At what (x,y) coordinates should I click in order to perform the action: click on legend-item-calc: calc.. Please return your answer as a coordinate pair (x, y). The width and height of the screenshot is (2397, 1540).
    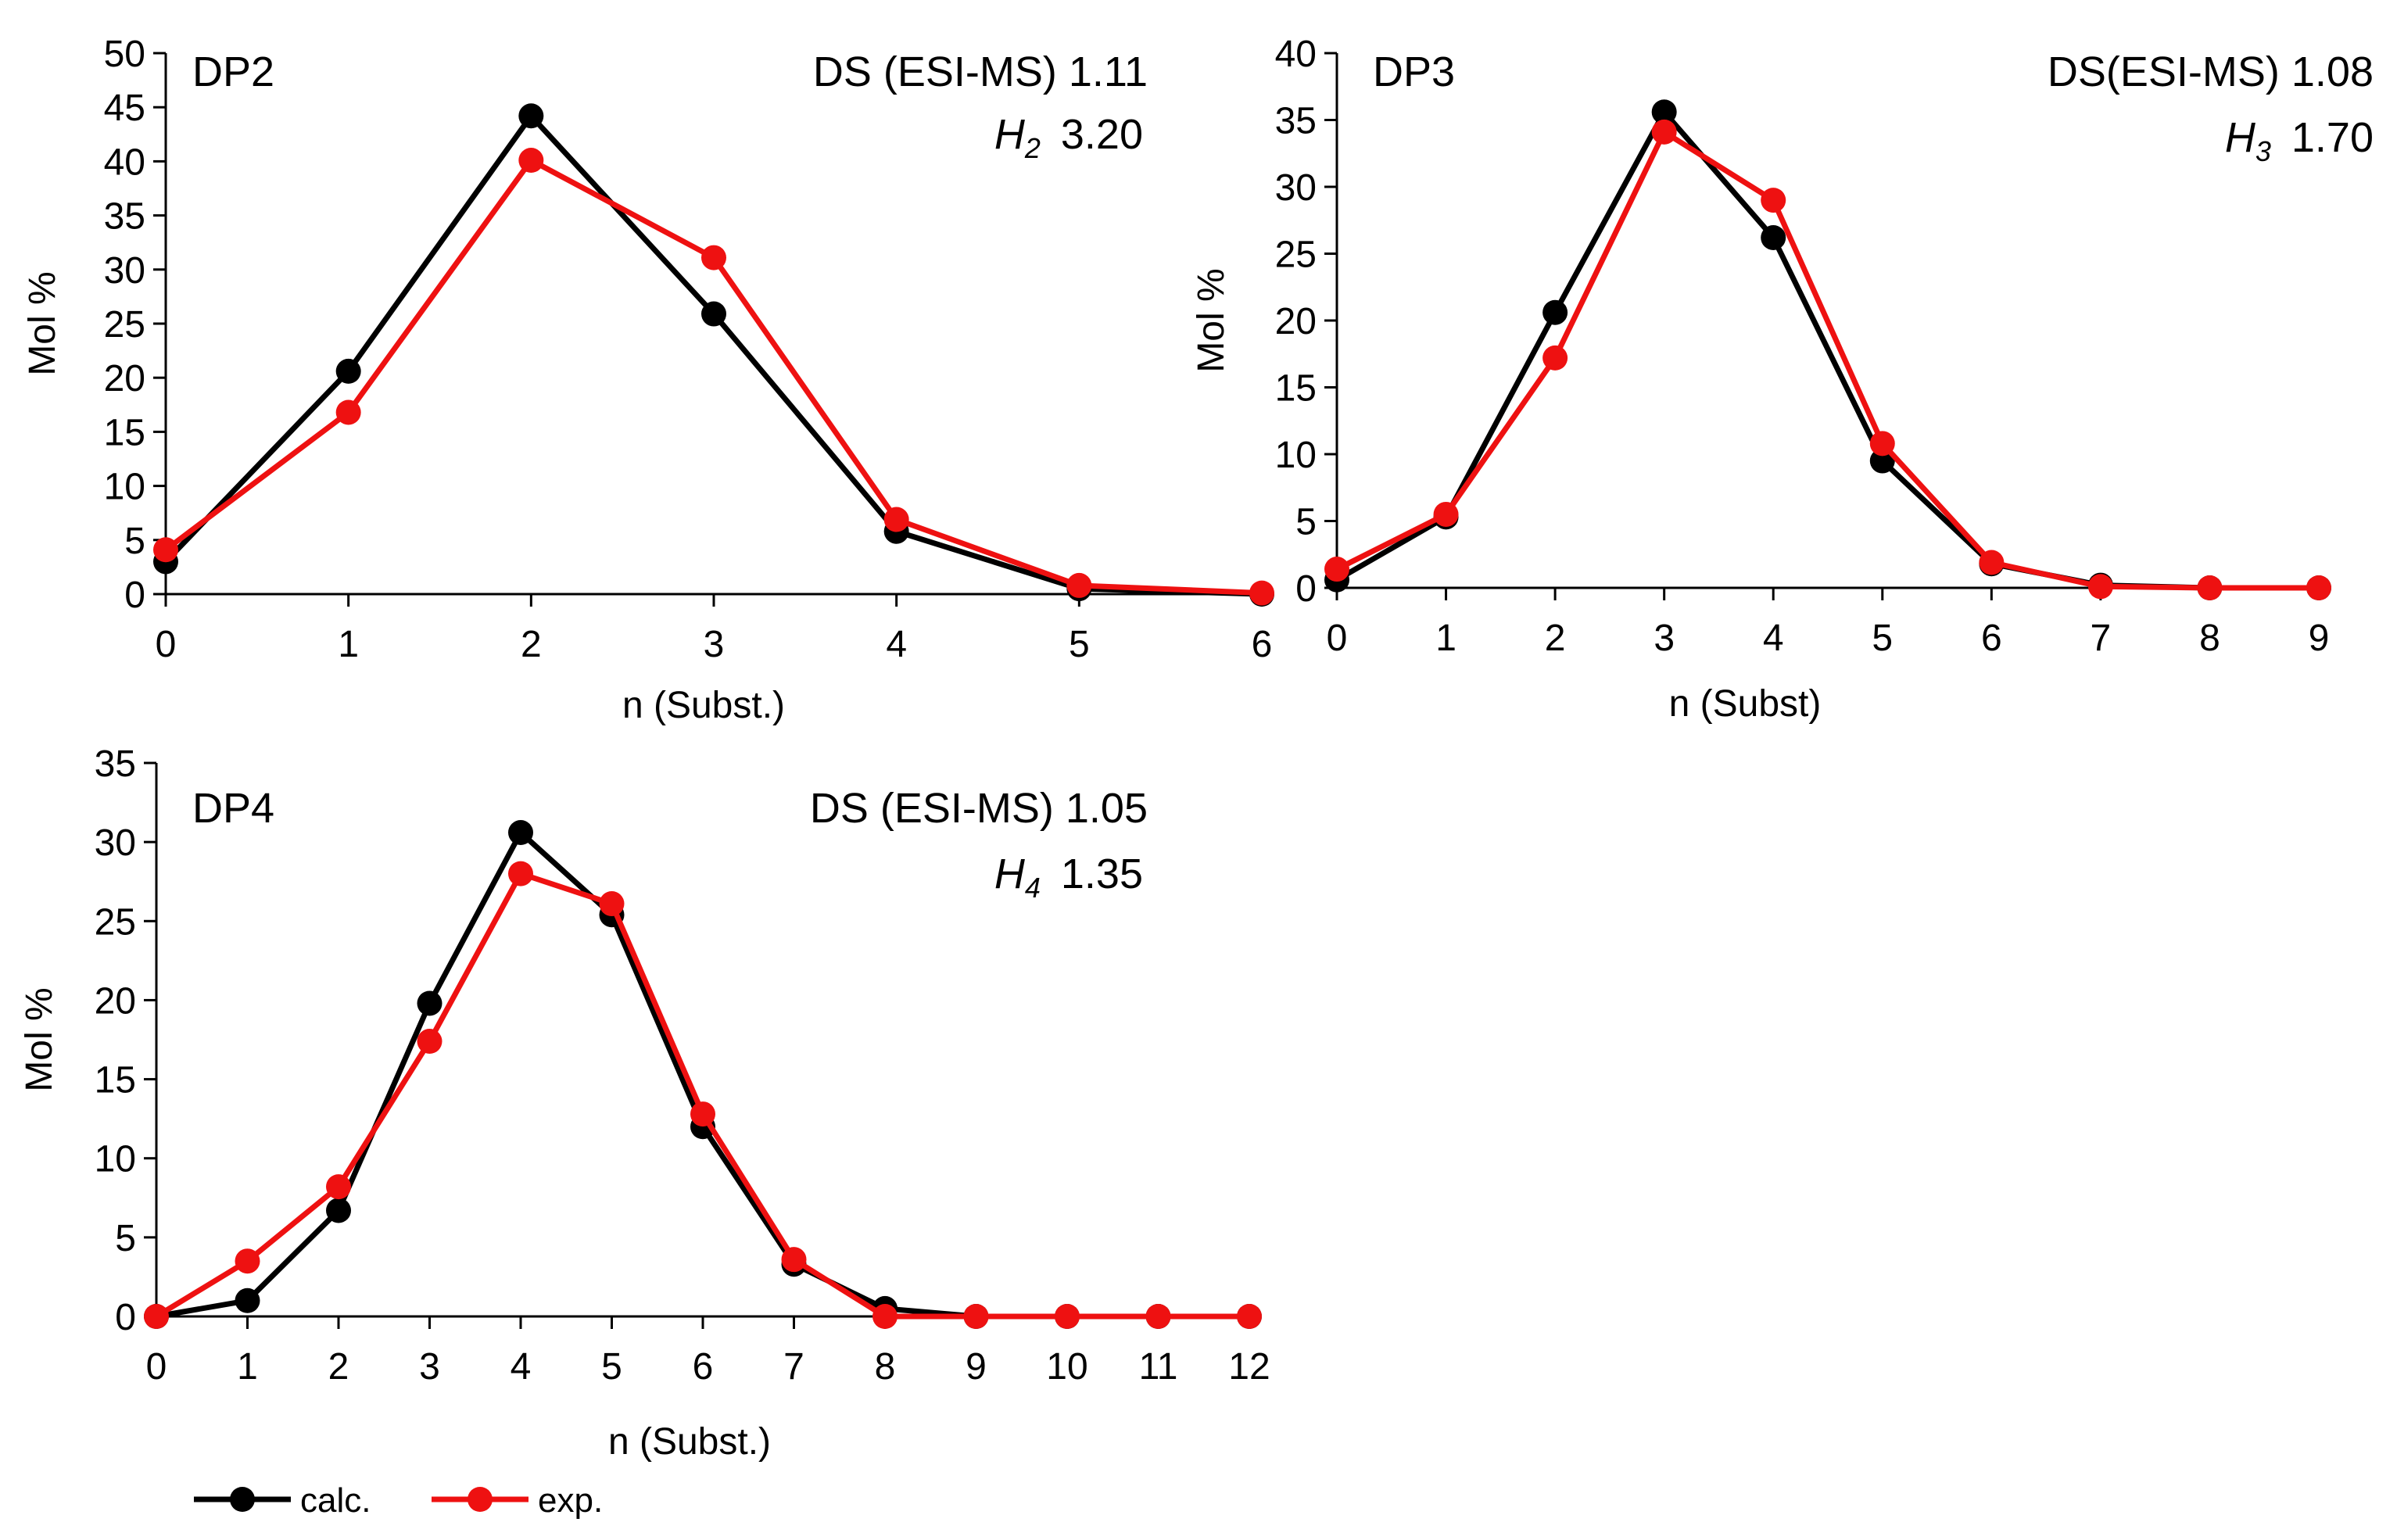
    Looking at the image, I should click on (282, 1501).